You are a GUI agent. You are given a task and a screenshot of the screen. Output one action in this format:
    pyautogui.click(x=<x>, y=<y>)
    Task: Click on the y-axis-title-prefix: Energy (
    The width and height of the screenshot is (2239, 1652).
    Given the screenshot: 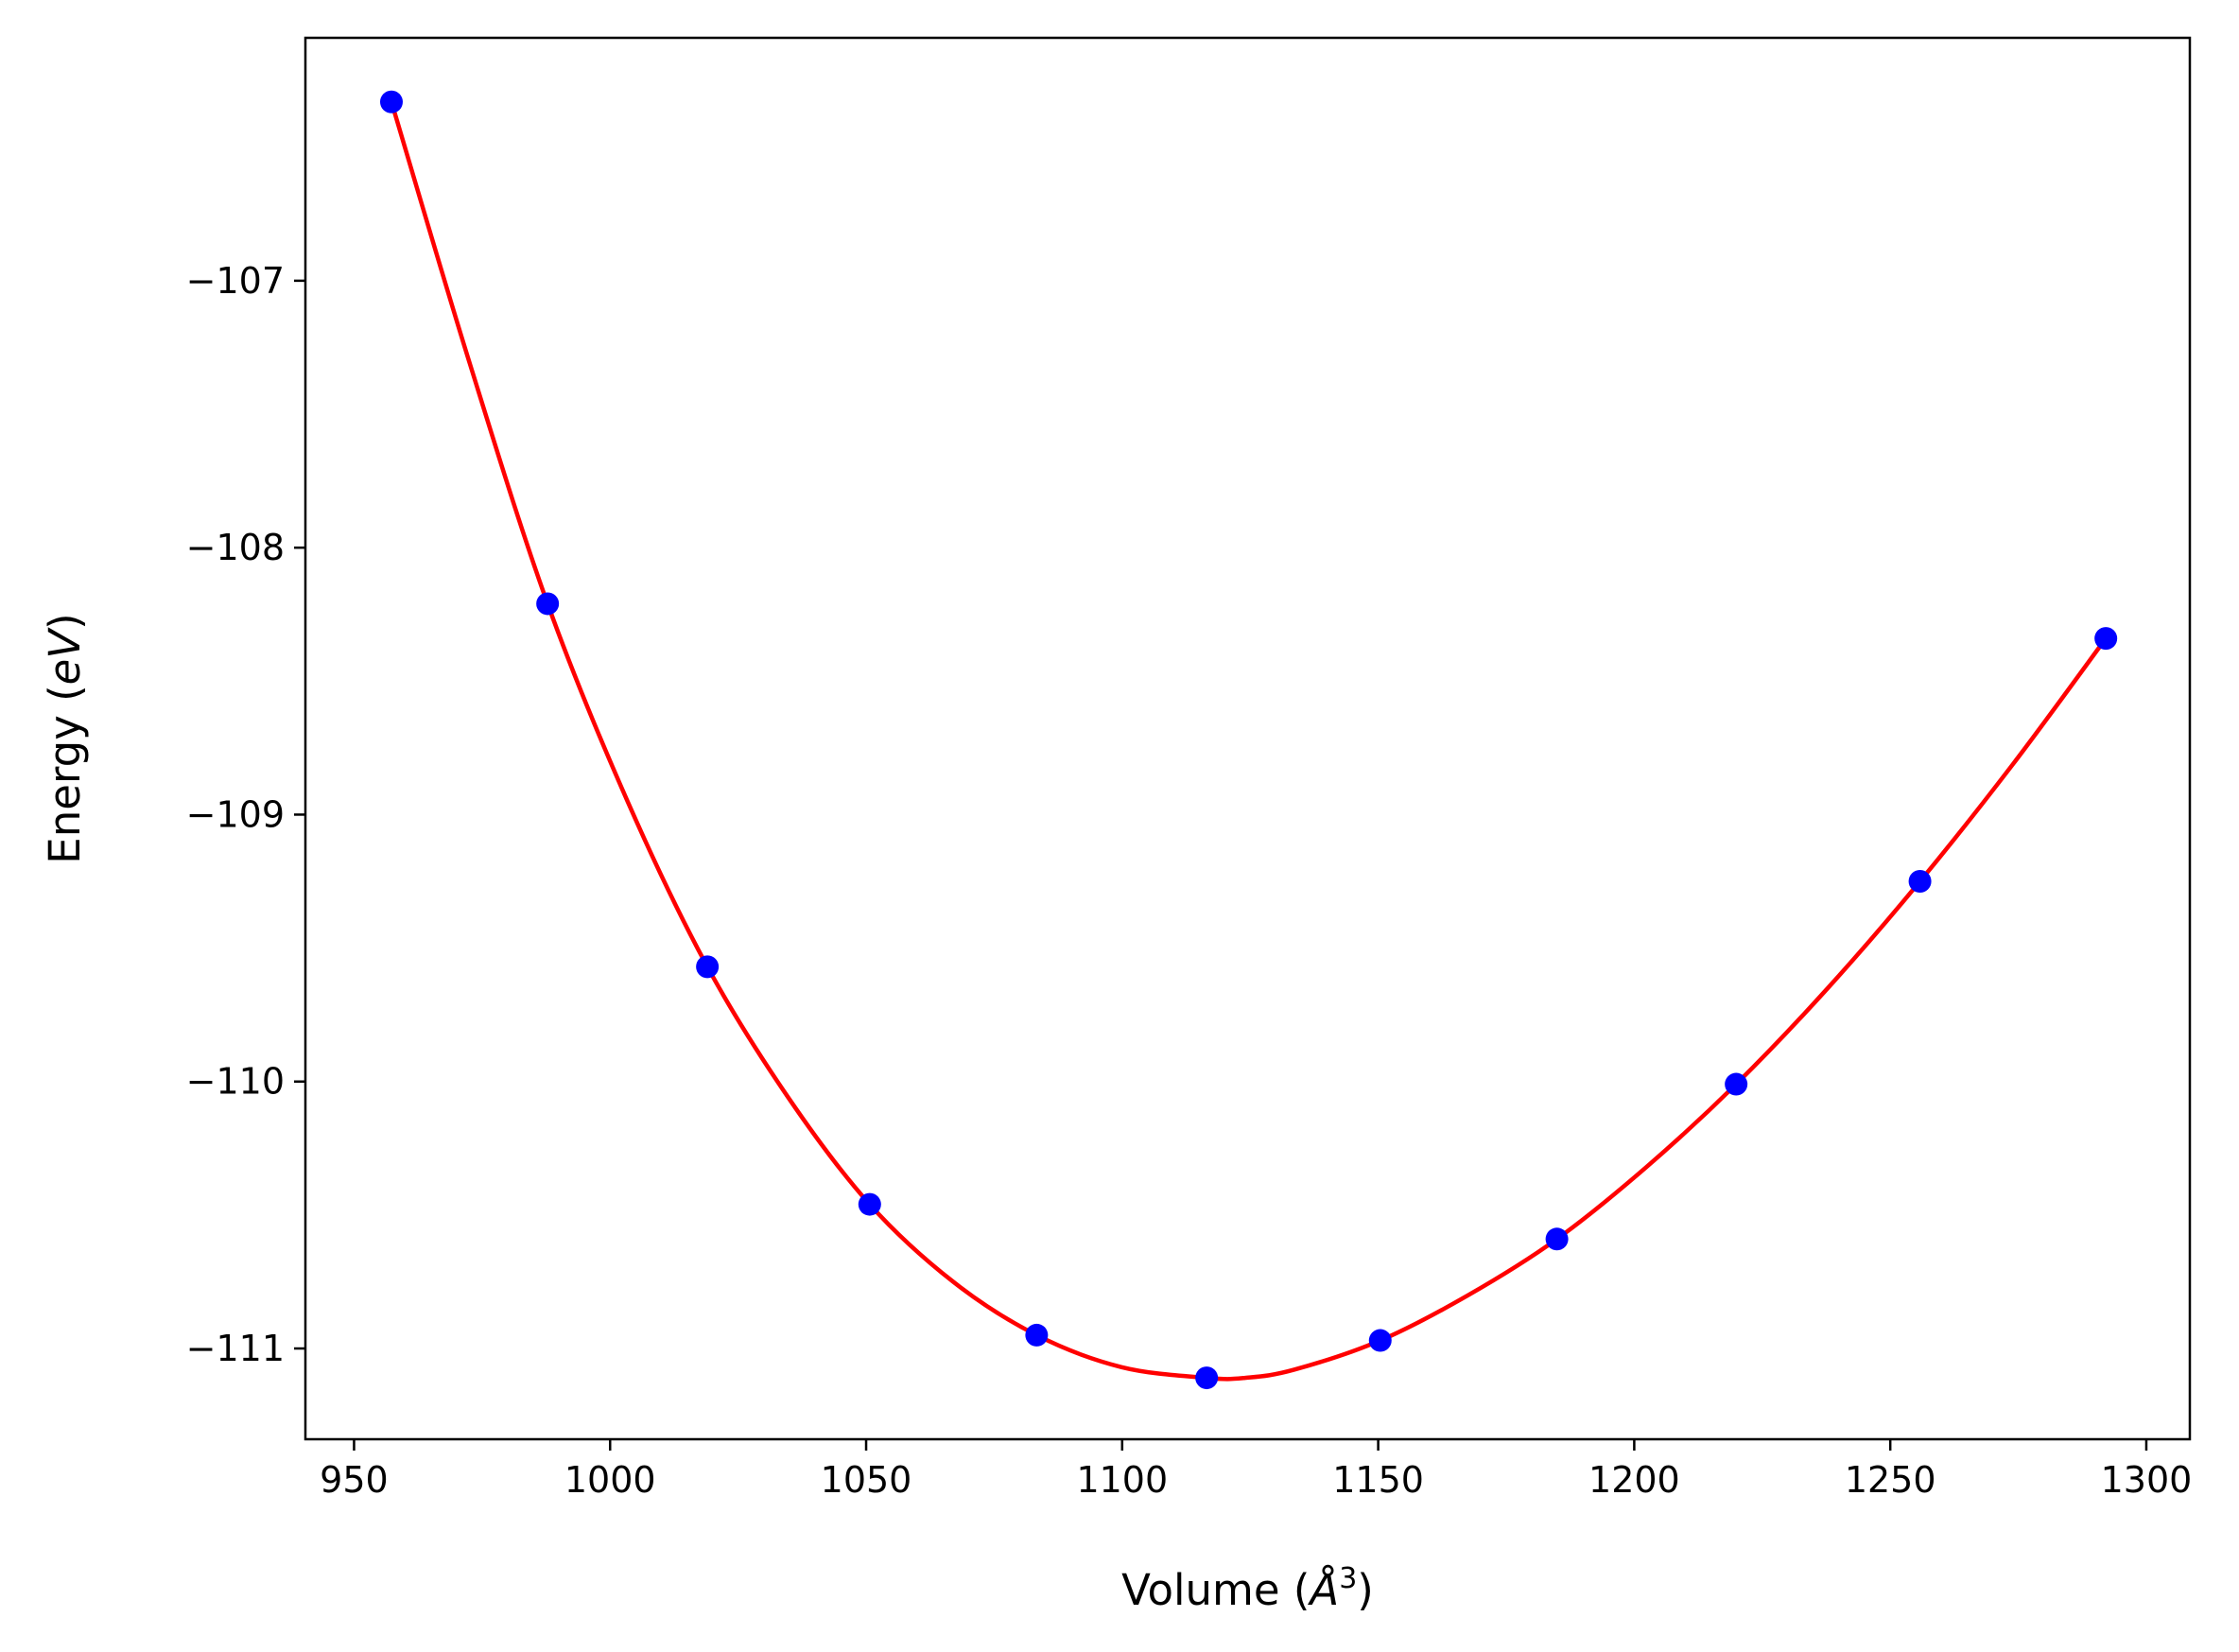 What is the action you would take?
    pyautogui.click(x=65, y=774)
    